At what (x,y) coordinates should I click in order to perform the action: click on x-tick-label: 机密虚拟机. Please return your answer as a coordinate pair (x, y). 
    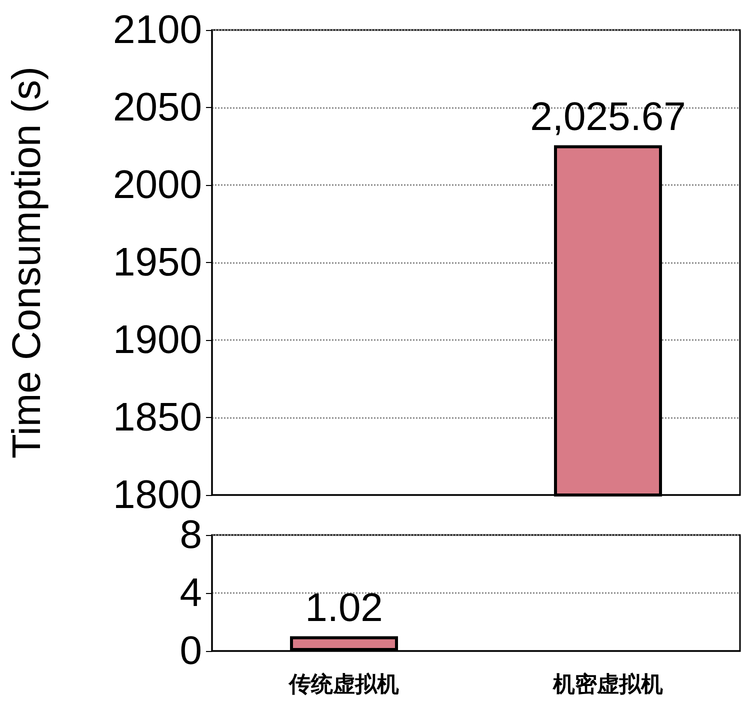
    Looking at the image, I should click on (607, 684).